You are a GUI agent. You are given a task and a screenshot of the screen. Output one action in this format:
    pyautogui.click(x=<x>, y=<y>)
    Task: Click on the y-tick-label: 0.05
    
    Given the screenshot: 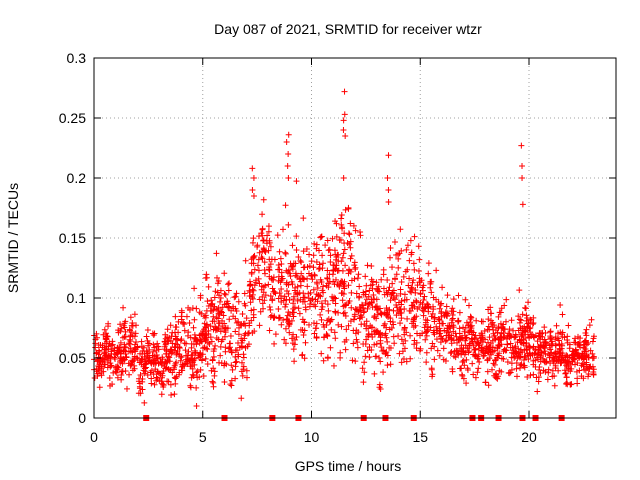 What is the action you would take?
    pyautogui.click(x=72, y=358)
    